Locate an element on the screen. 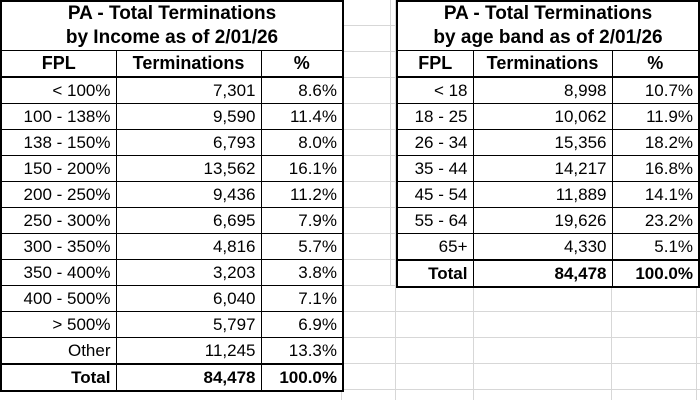 The height and width of the screenshot is (400, 700). terminations-cell: 11,245 is located at coordinates (188, 351).